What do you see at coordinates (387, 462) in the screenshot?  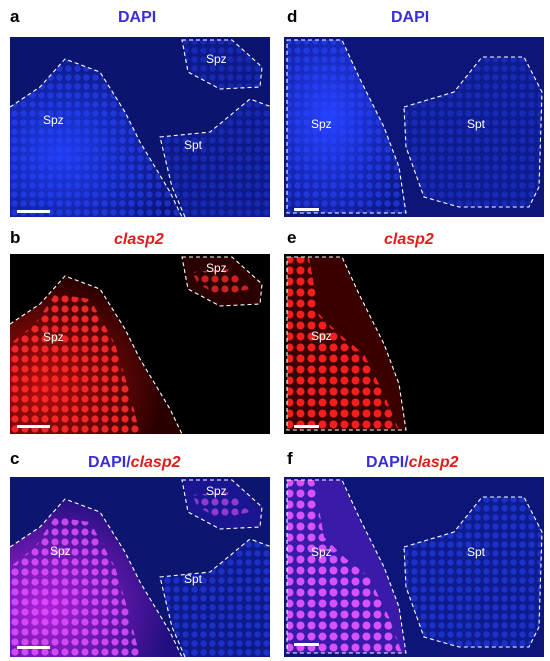 I see `panel-title-f-dapi: DAPI/` at bounding box center [387, 462].